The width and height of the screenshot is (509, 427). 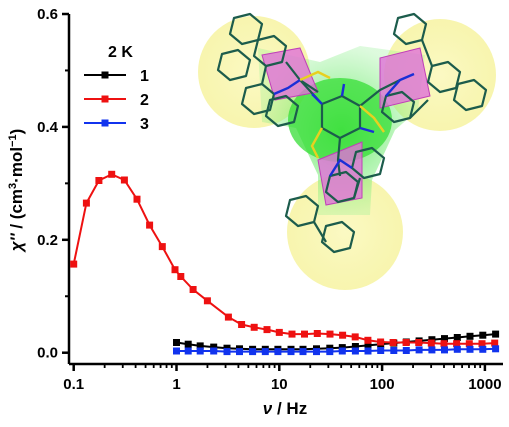 I want to click on legend-title: 2 K, so click(x=120, y=52).